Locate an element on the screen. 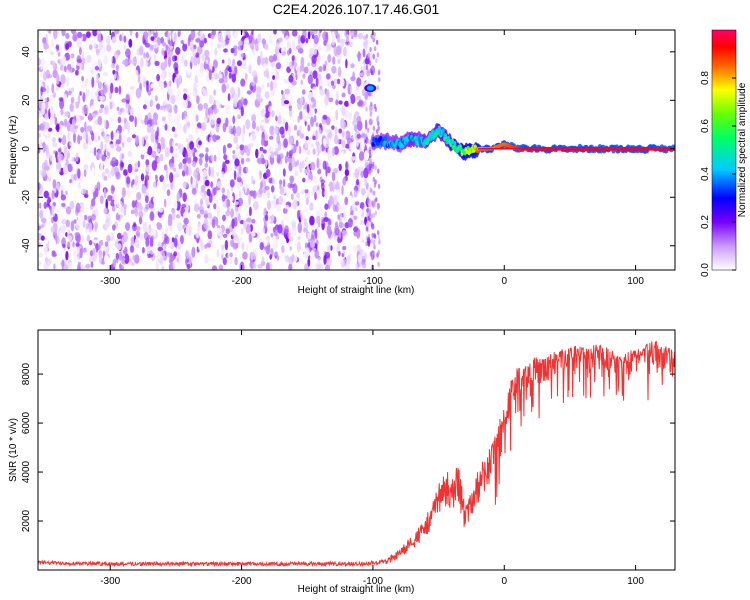 The height and width of the screenshot is (600, 750). spectrogram-y-tick-label: 0 is located at coordinates (26, 149).